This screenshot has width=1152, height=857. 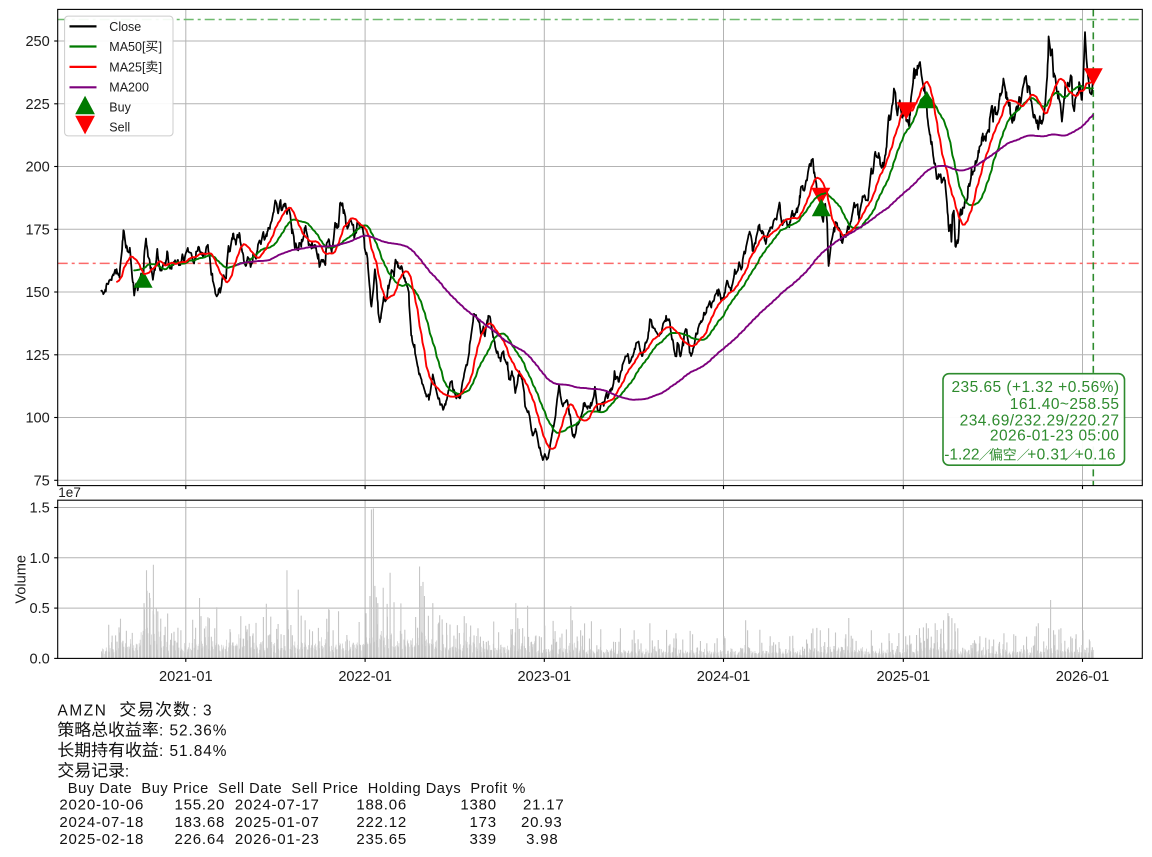 I want to click on svg-text: Volume, so click(x=22, y=579).